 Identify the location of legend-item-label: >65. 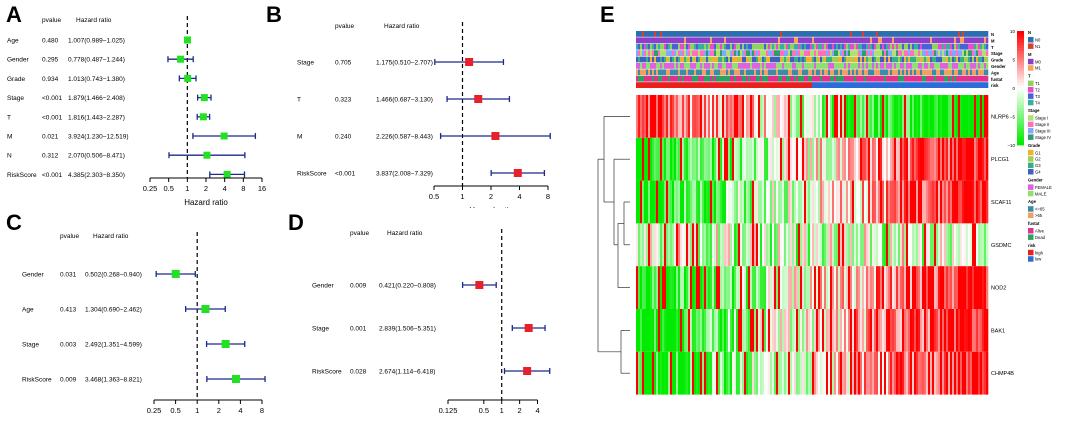
(1039, 215).